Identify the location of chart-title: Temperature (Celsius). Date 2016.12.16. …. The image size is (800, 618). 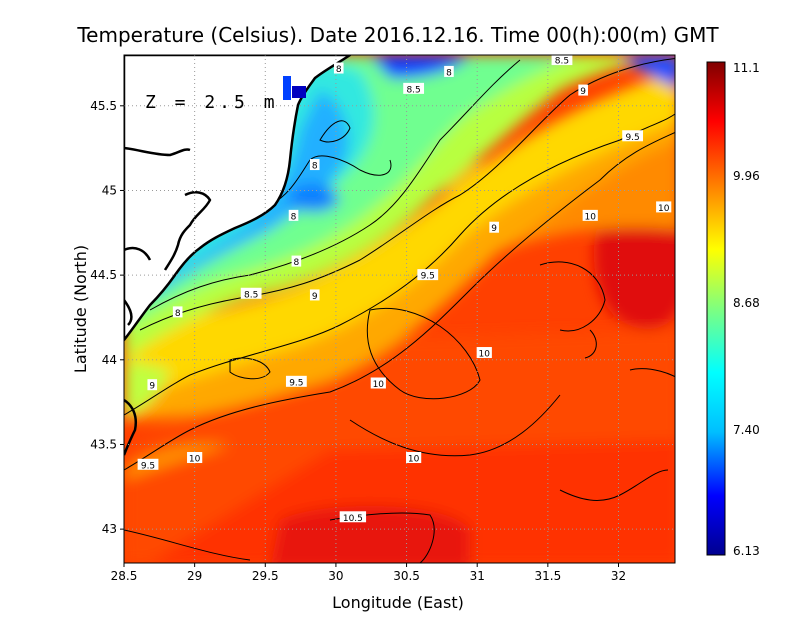
(397, 35).